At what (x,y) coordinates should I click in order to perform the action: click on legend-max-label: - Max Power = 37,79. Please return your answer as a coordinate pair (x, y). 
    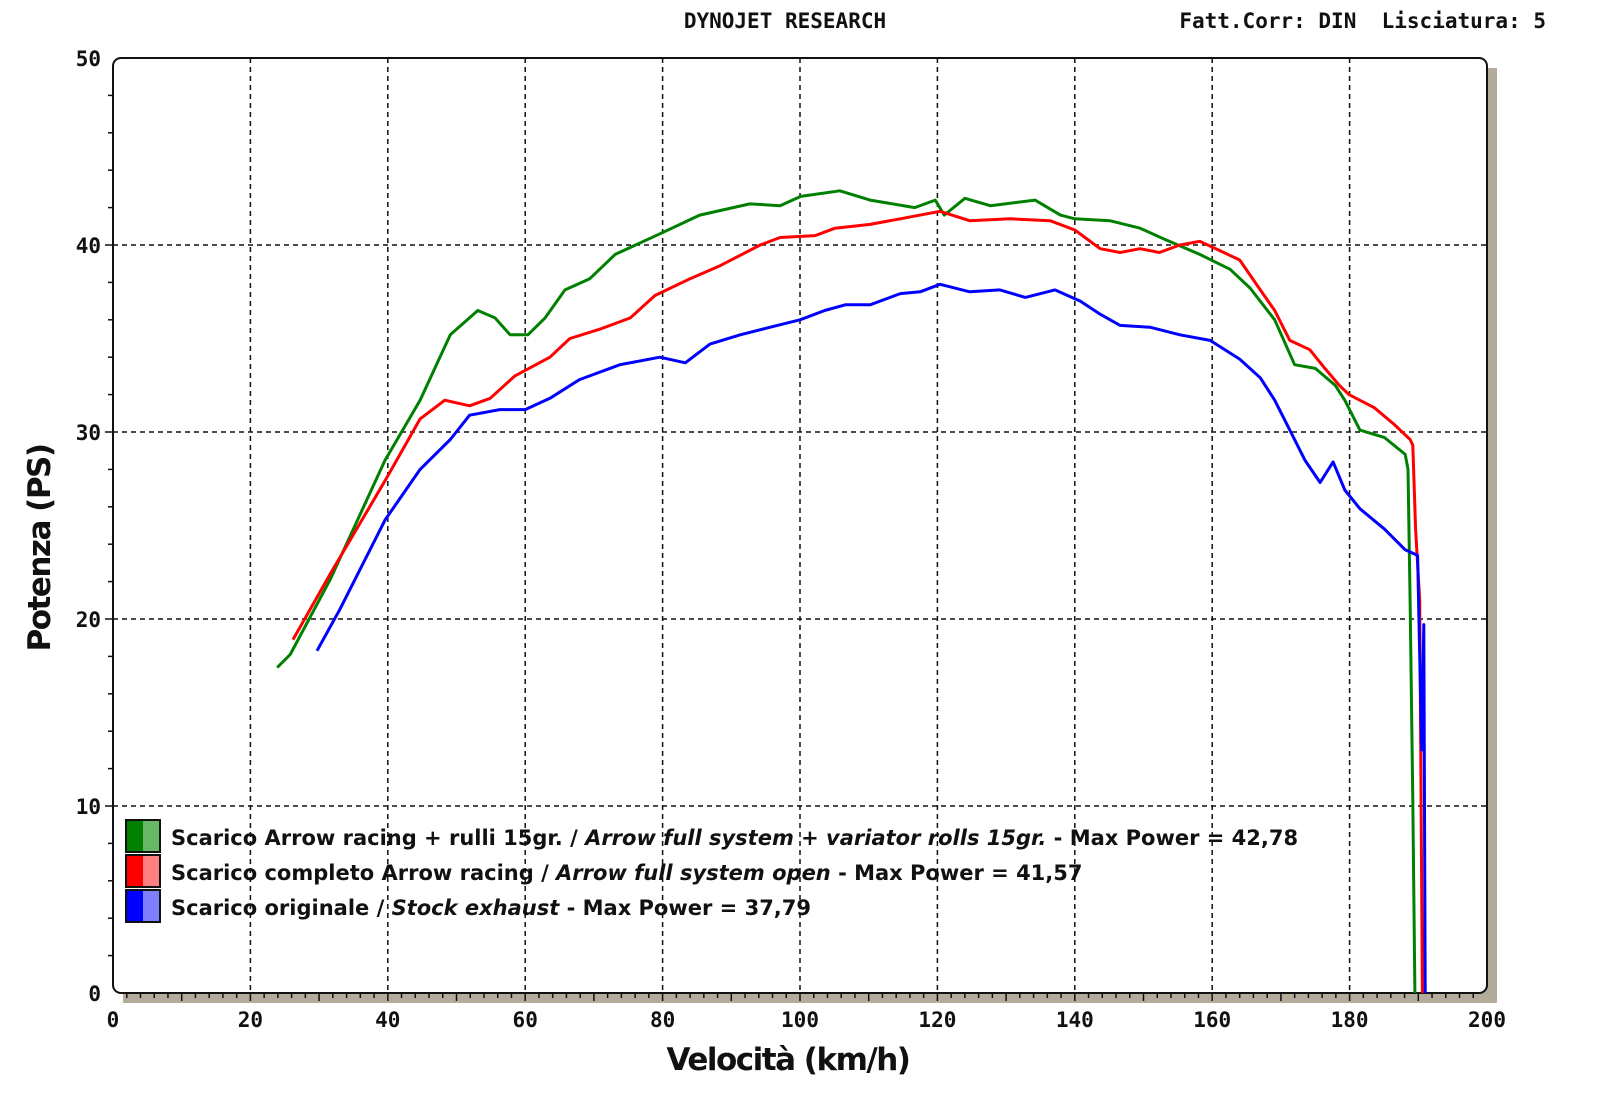
    Looking at the image, I should click on (685, 908).